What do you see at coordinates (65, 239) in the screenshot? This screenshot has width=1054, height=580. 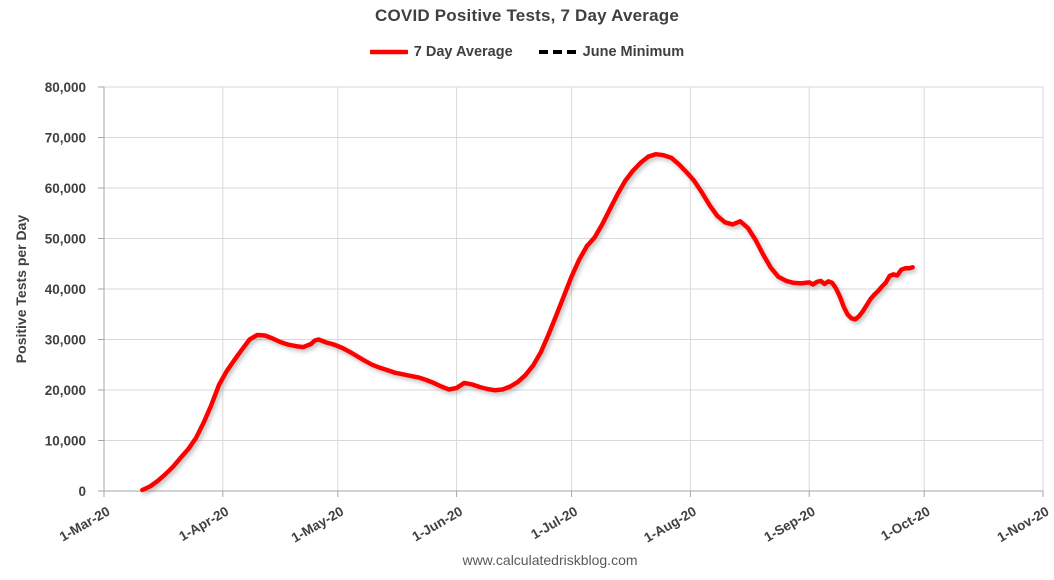 I see `y-tick-label: 50,000` at bounding box center [65, 239].